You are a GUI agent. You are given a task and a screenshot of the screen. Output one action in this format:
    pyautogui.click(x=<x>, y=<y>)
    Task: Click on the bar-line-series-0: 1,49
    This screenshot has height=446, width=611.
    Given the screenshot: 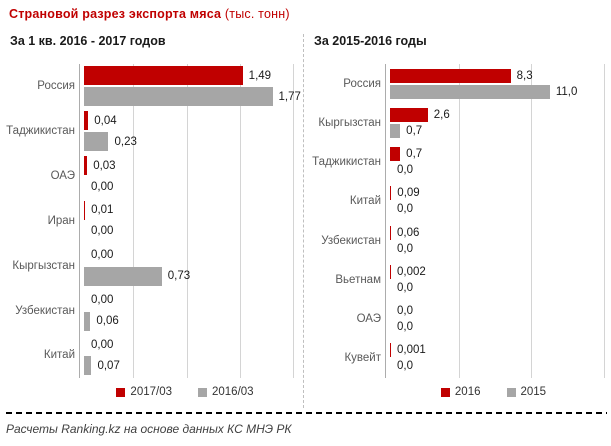 What is the action you would take?
    pyautogui.click(x=193, y=76)
    